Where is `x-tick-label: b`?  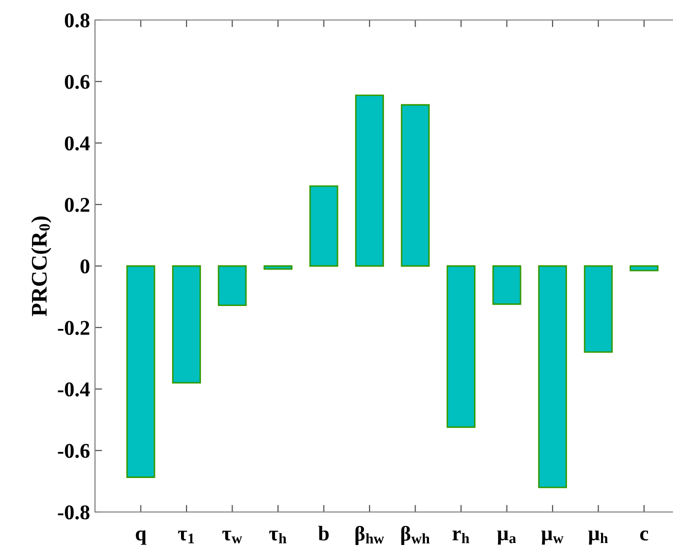
x-tick-label: b is located at coordinates (323, 533).